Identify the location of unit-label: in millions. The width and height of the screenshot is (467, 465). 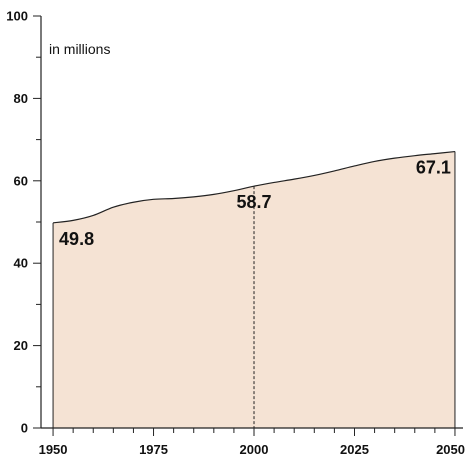
(79, 49).